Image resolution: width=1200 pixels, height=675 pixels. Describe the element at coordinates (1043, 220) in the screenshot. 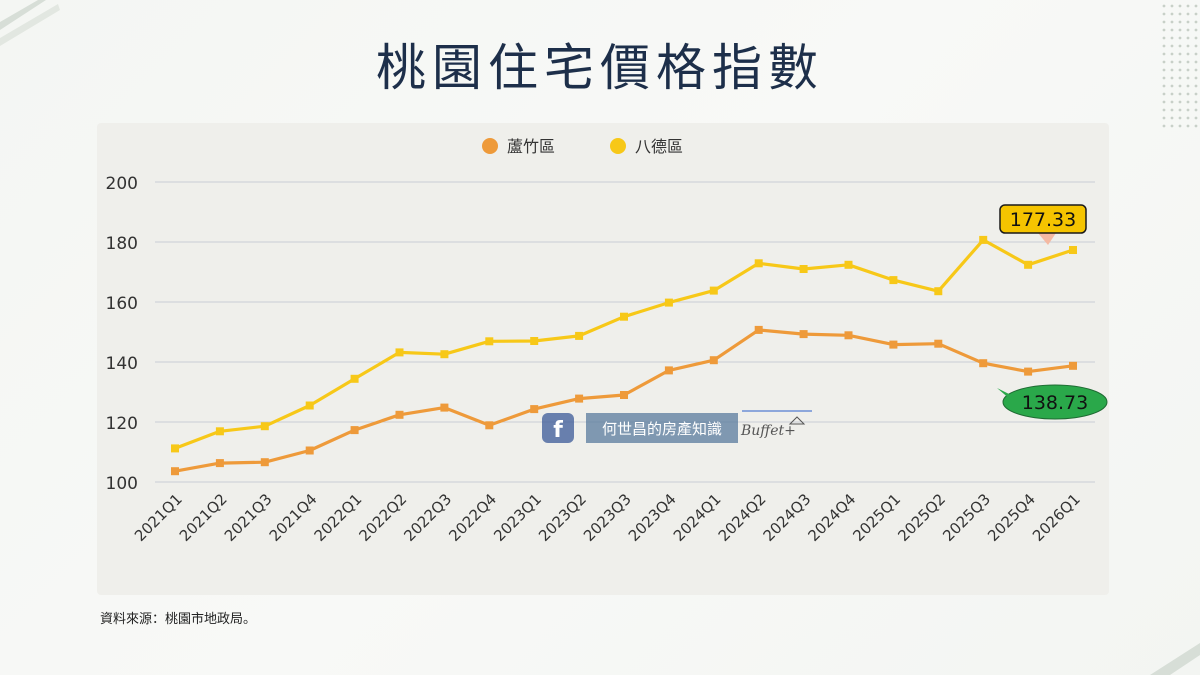

I see `callout-label: 177.33` at that location.